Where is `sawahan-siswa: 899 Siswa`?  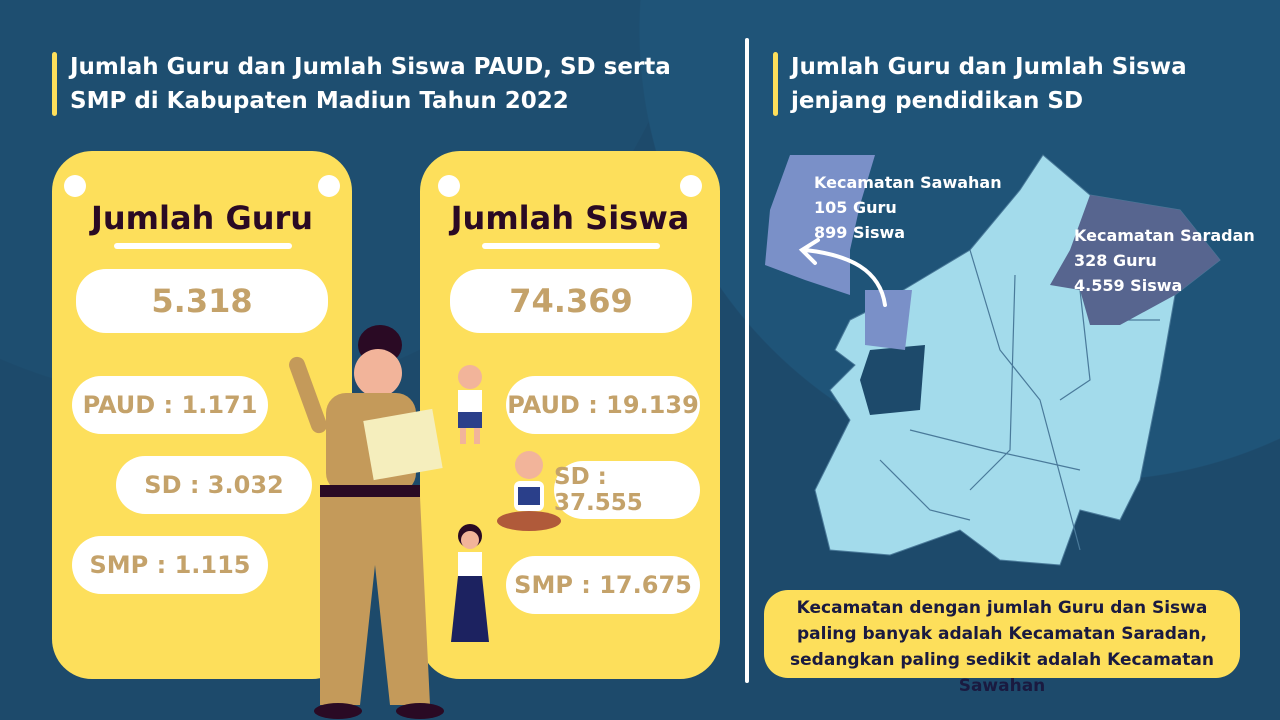
sawahan-siswa: 899 Siswa is located at coordinates (860, 232).